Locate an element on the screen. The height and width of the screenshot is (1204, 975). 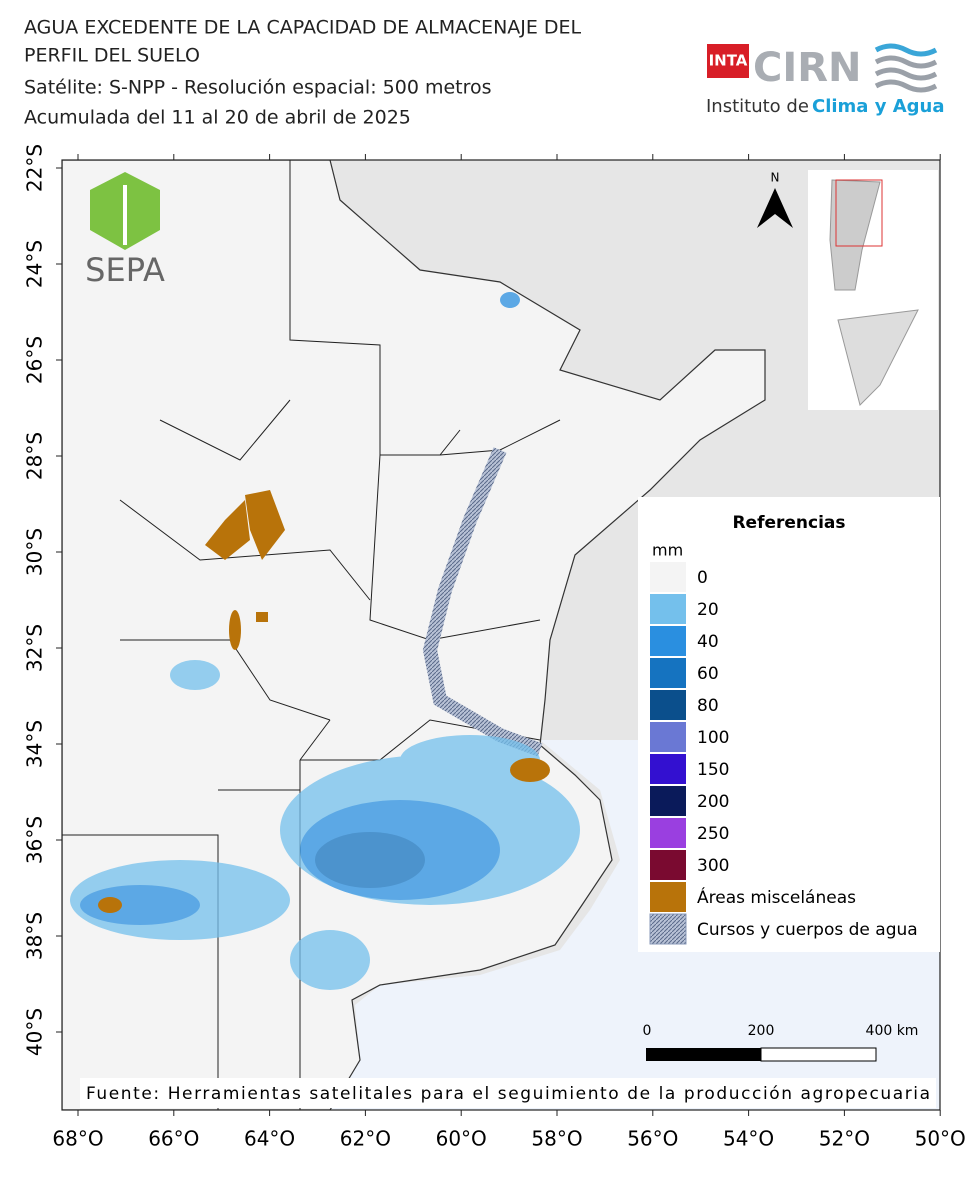
legend-label: 300 is located at coordinates (713, 866).